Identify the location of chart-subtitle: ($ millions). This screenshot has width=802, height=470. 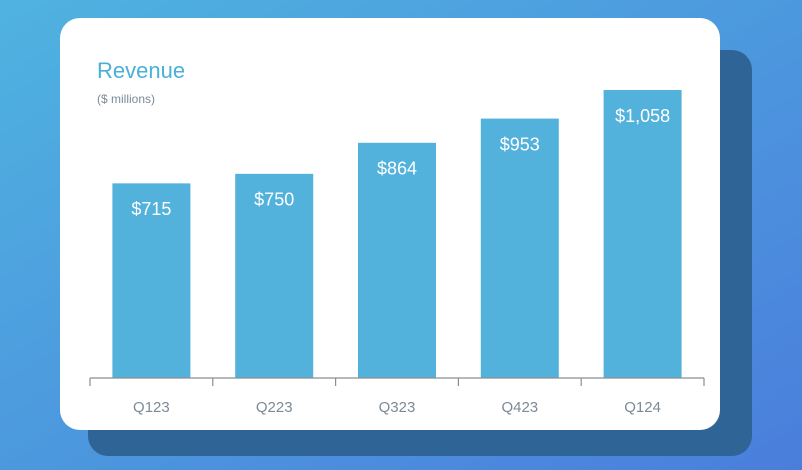
(126, 99).